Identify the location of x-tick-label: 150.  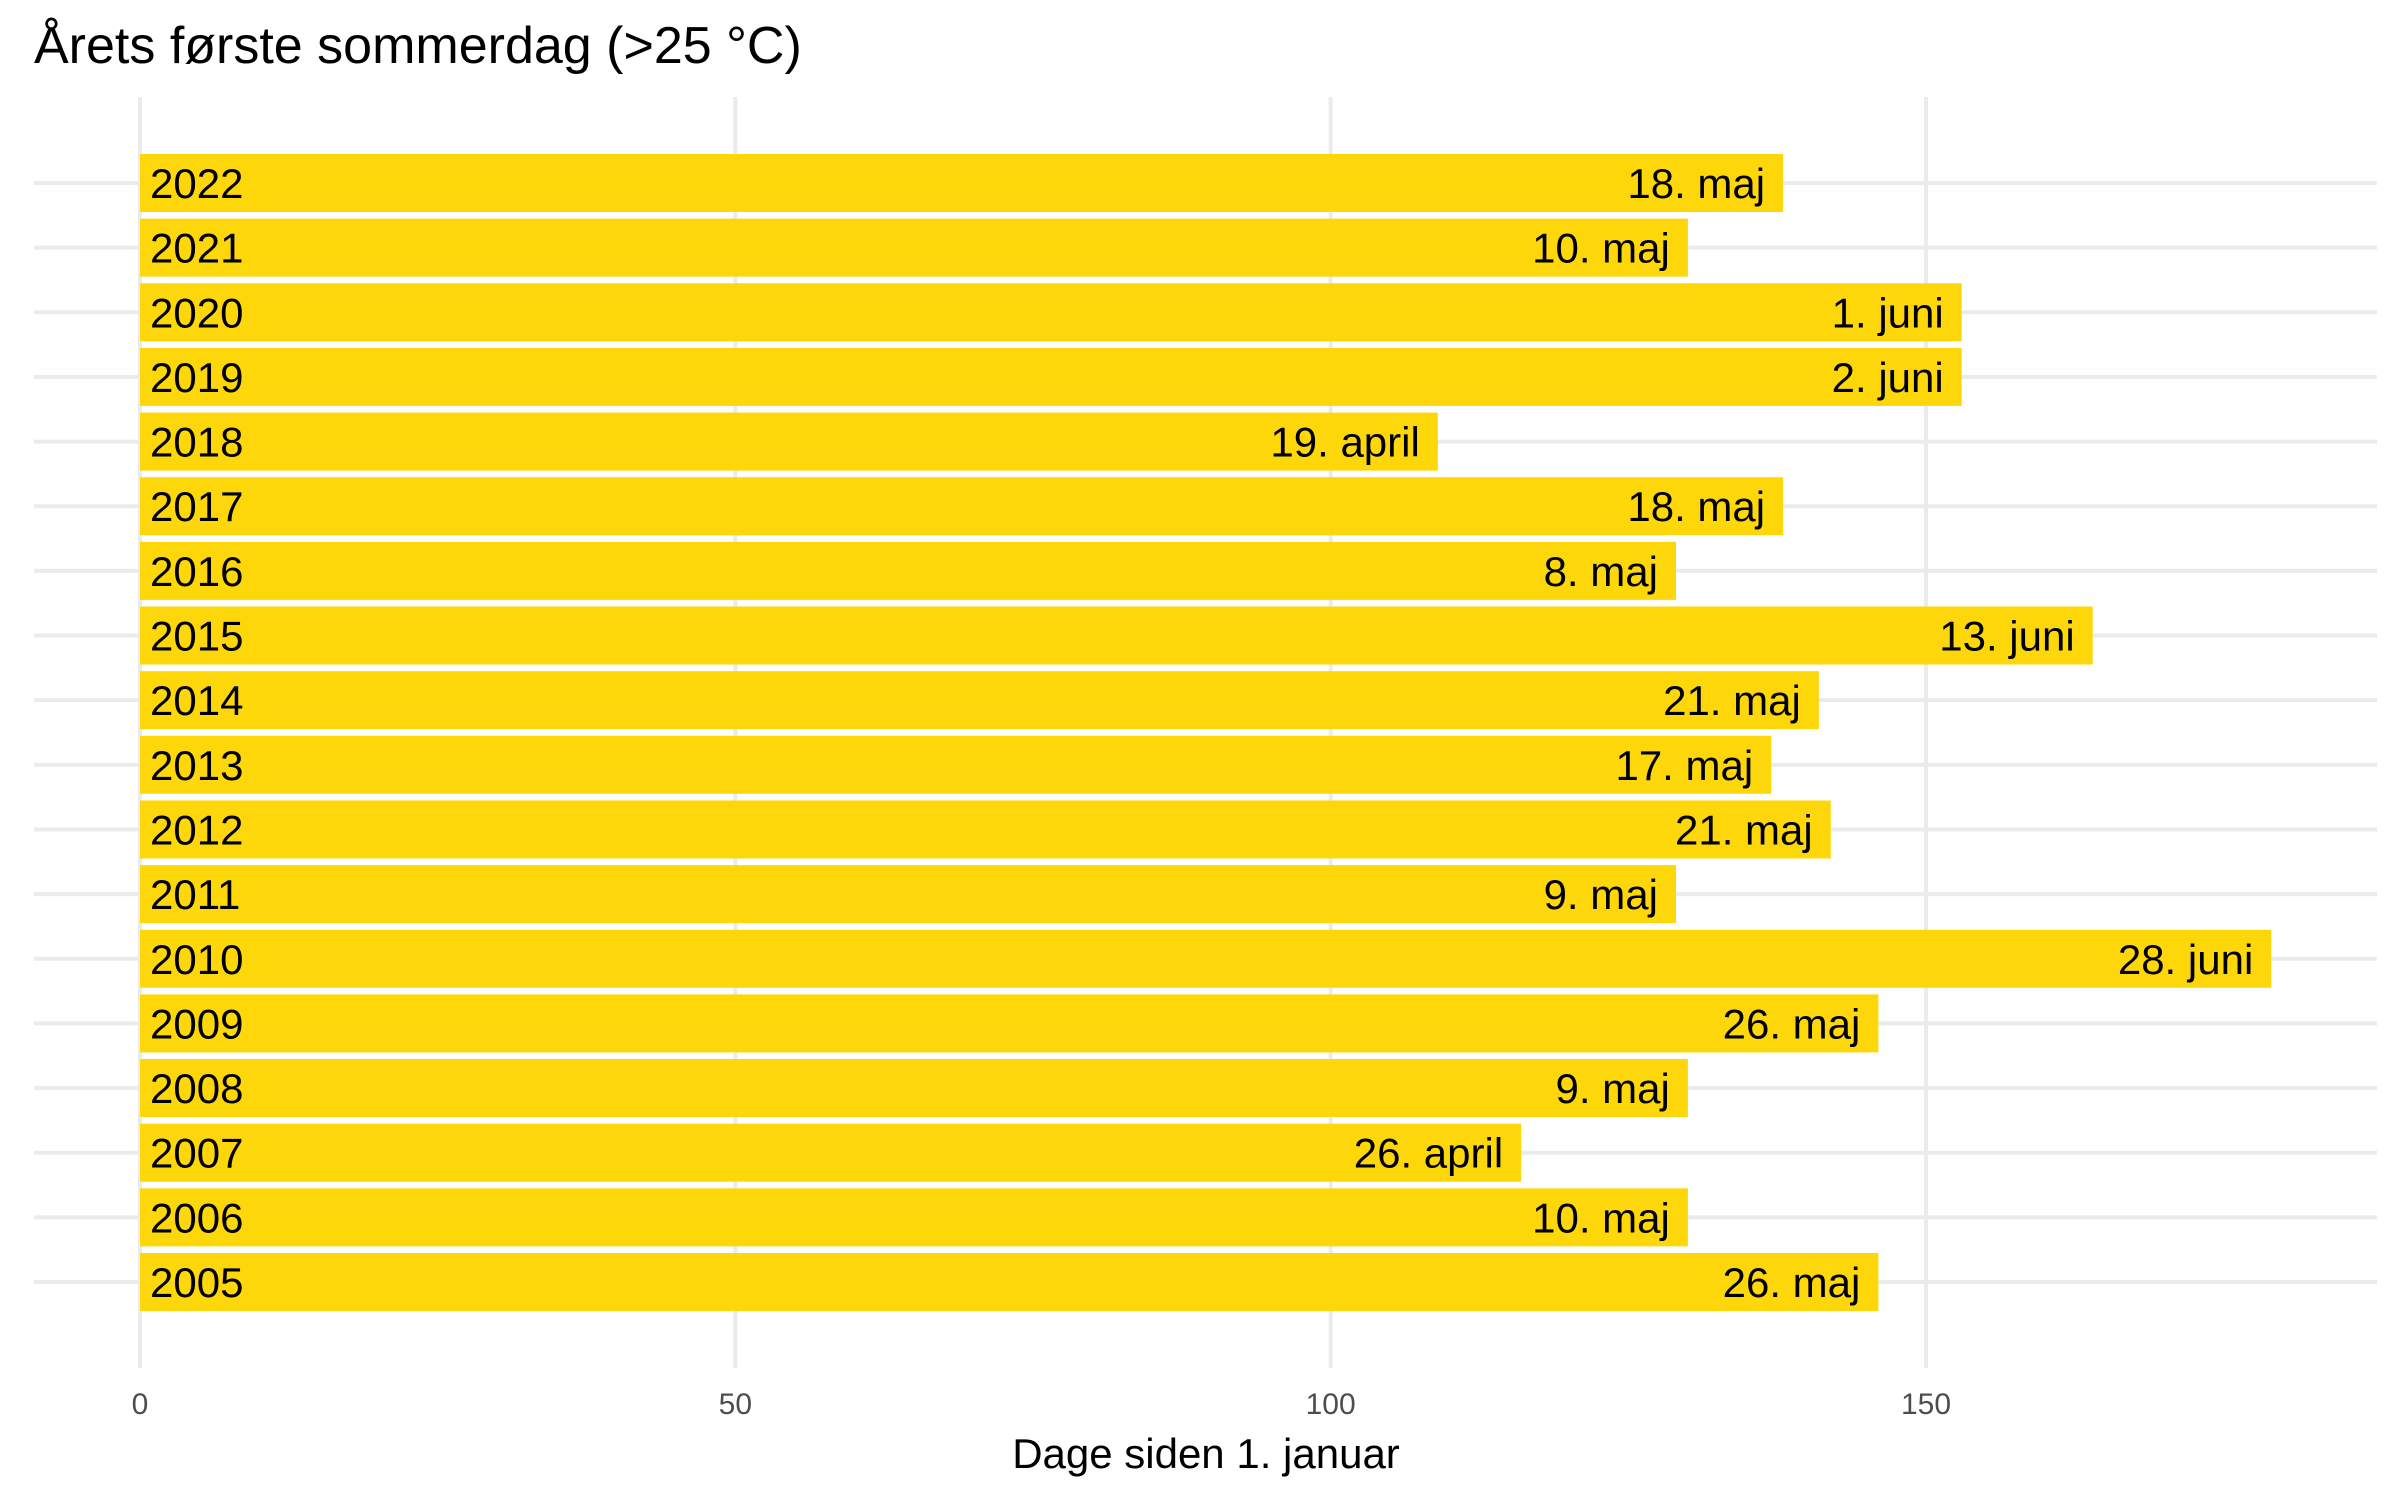
(1926, 1404).